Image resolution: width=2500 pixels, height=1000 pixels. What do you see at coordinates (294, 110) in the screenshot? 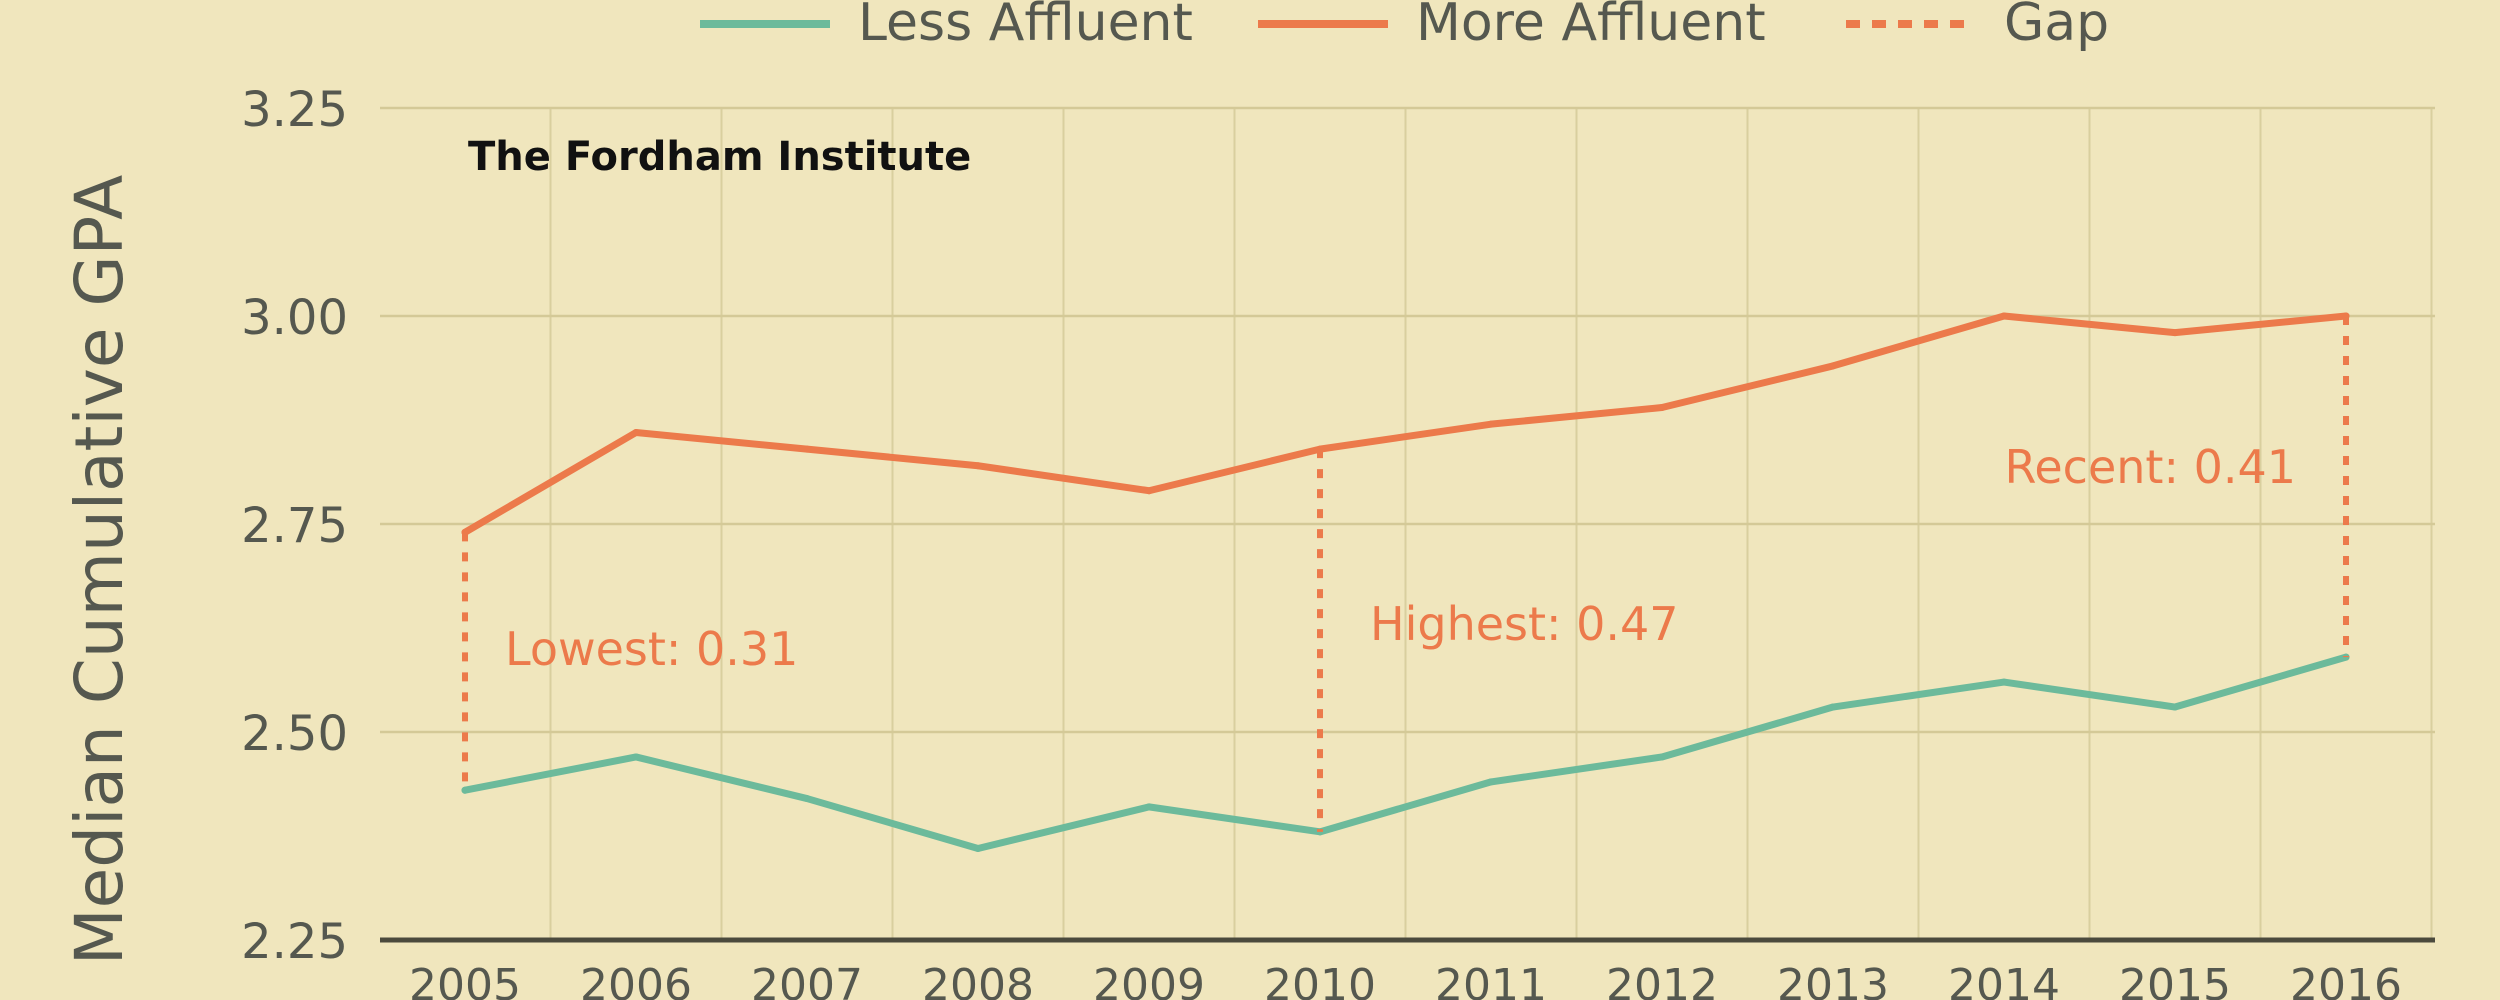
I see `y-tick-label: 3.25` at bounding box center [294, 110].